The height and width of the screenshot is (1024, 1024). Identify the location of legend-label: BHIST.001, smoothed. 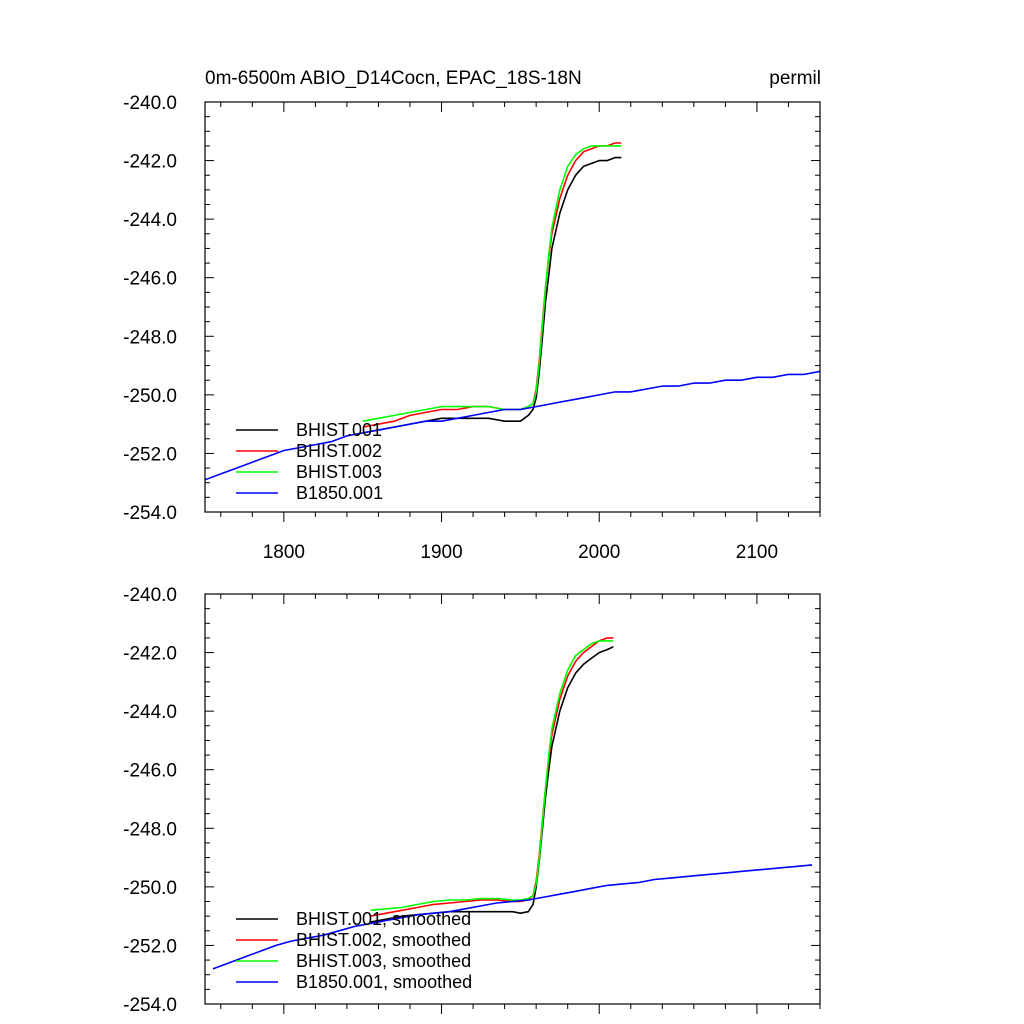
(383, 919).